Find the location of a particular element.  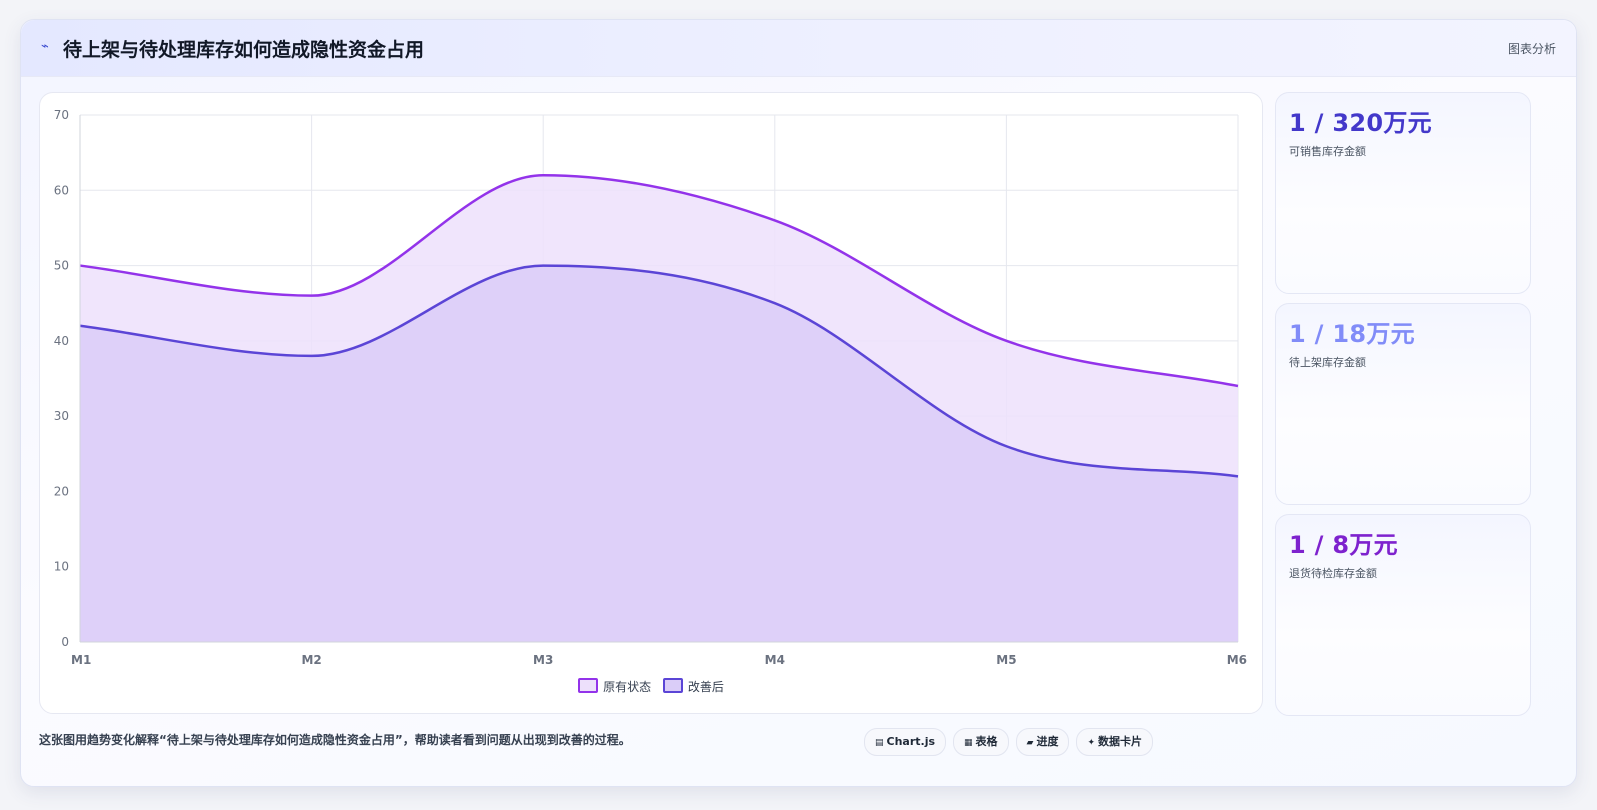

y-tick-label: 10 is located at coordinates (61, 567).